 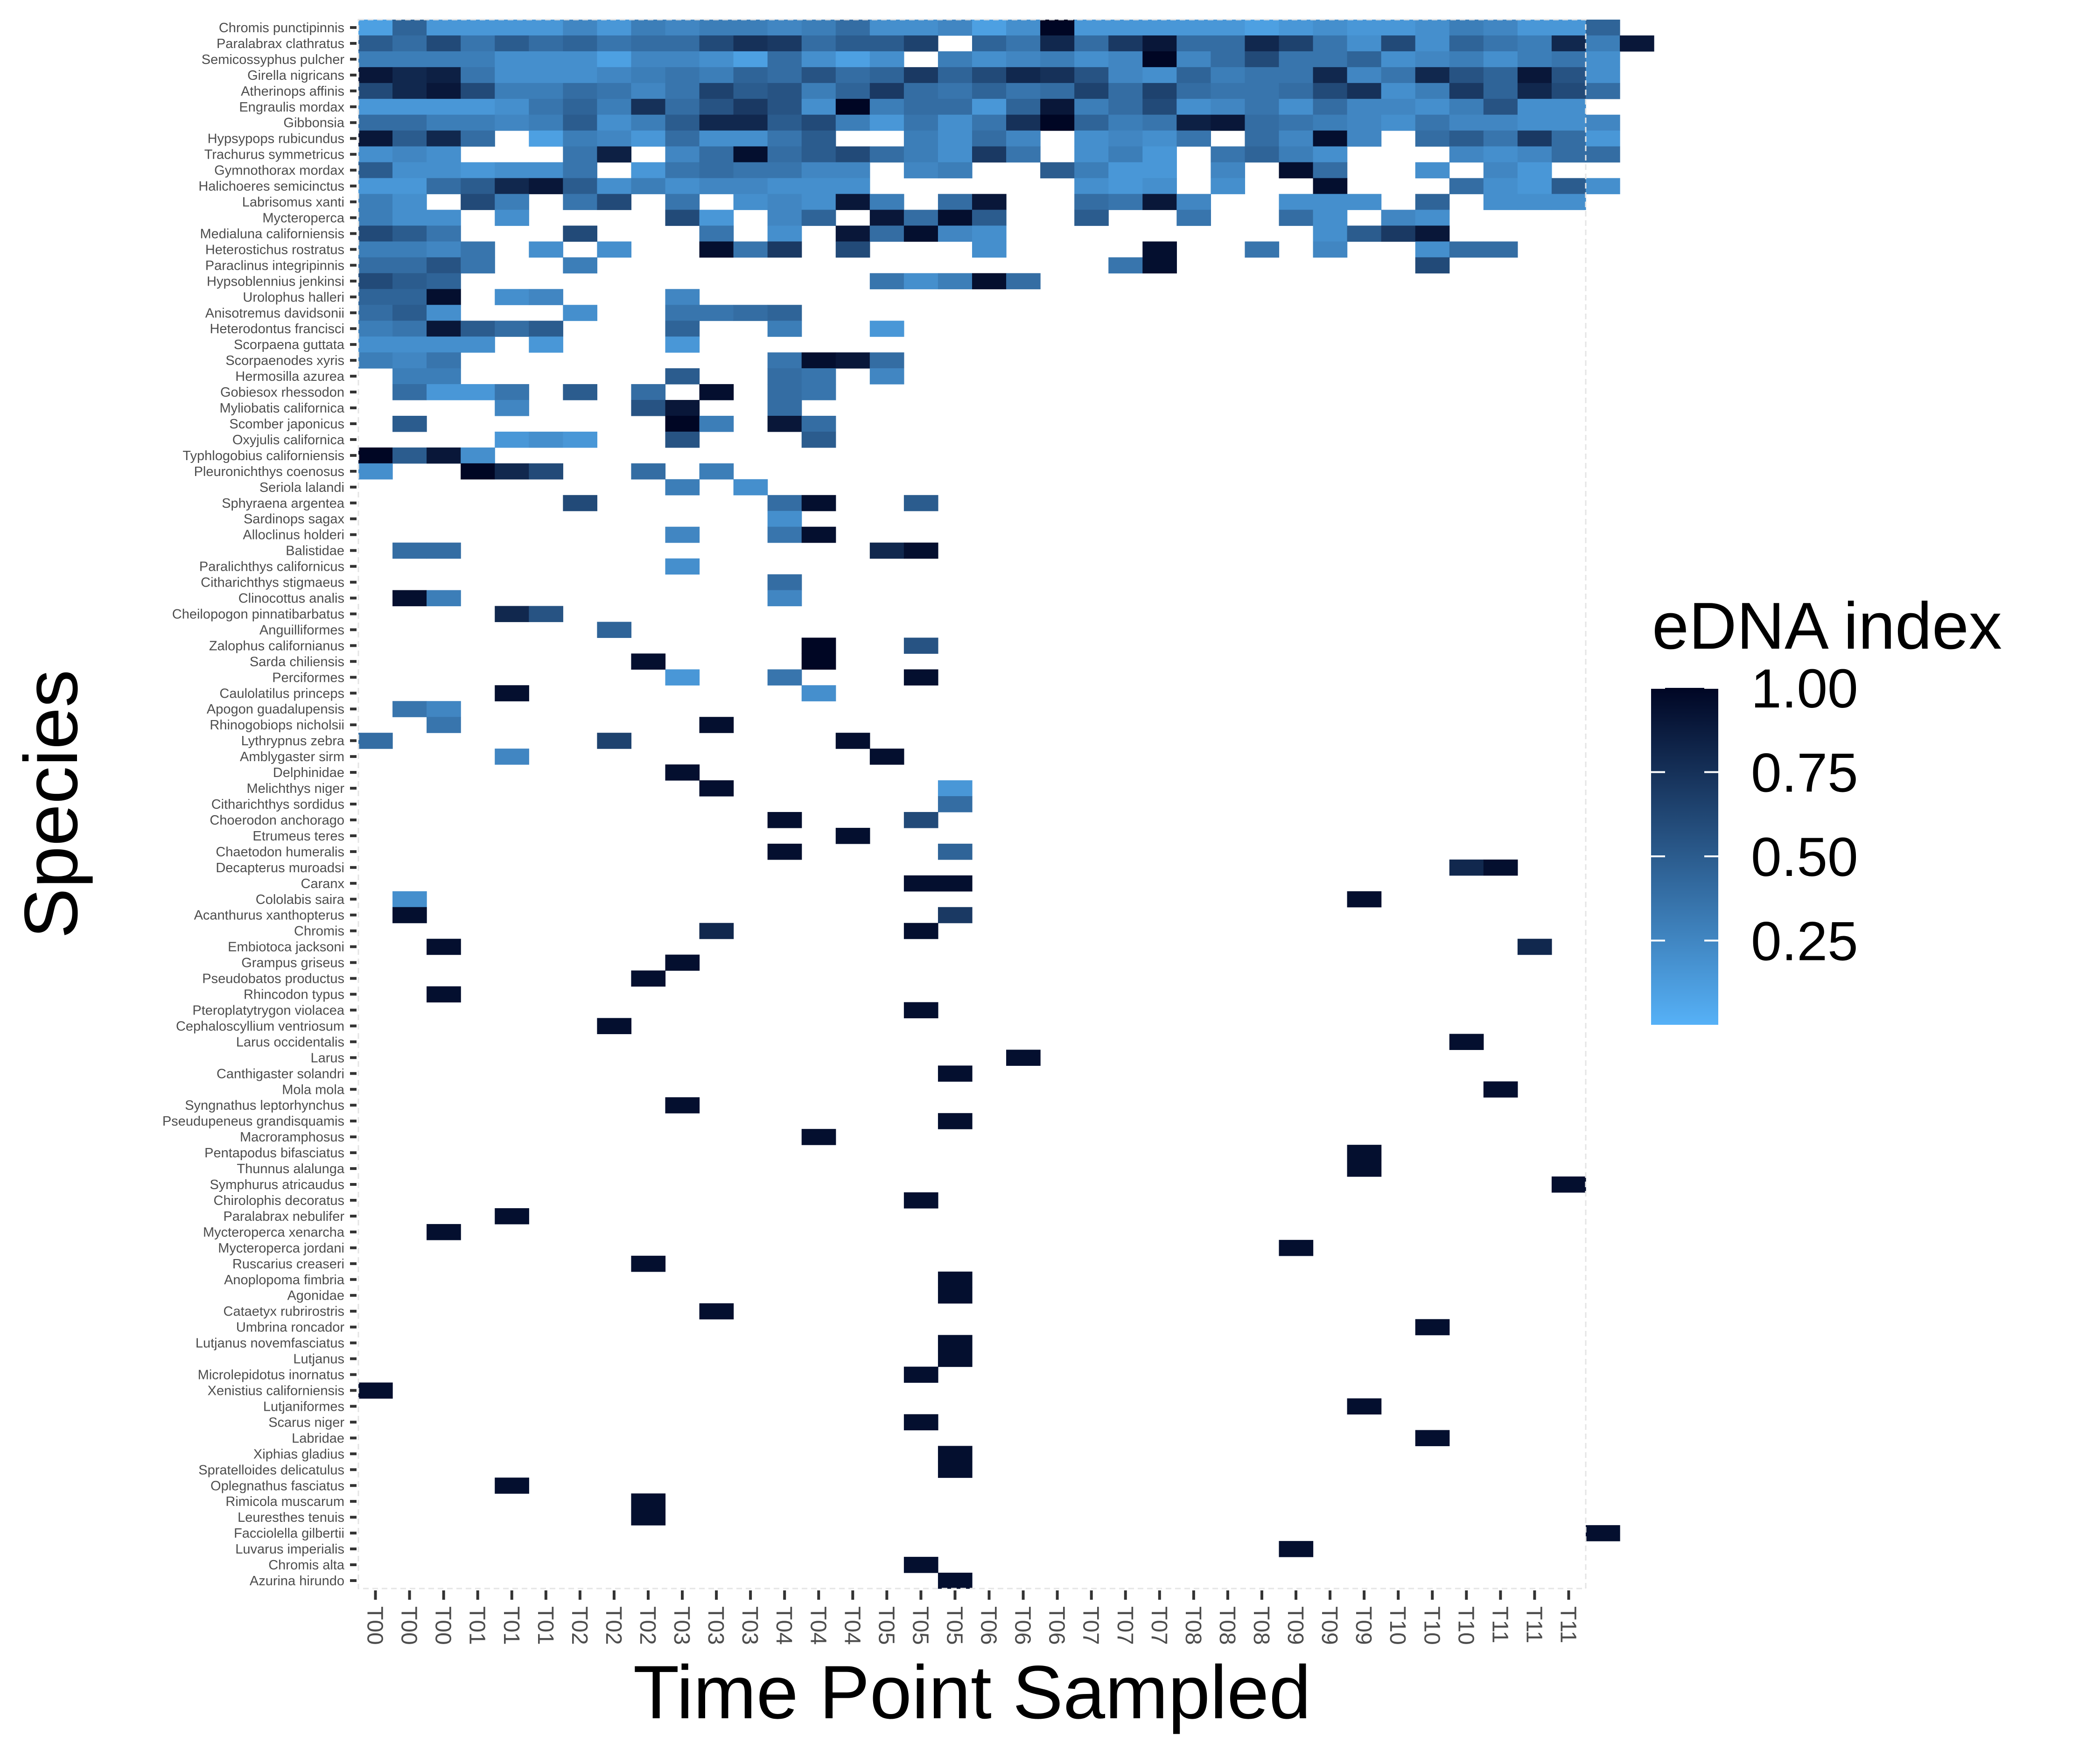 I want to click on y-tick-label: Labridae, so click(x=318, y=1438).